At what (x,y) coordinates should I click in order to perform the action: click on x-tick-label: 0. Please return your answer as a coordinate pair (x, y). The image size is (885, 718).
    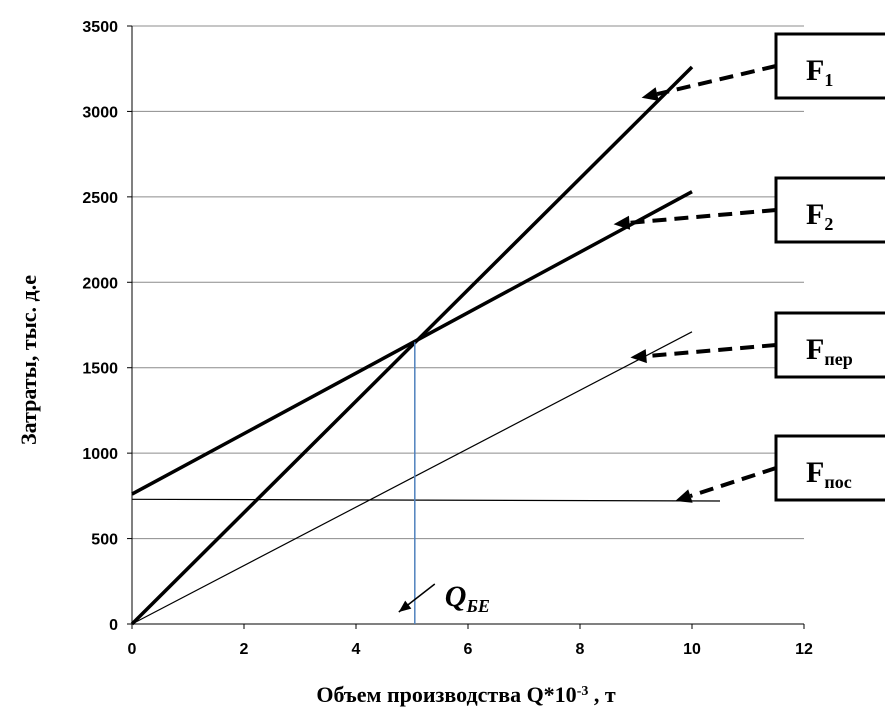
    Looking at the image, I should click on (132, 649).